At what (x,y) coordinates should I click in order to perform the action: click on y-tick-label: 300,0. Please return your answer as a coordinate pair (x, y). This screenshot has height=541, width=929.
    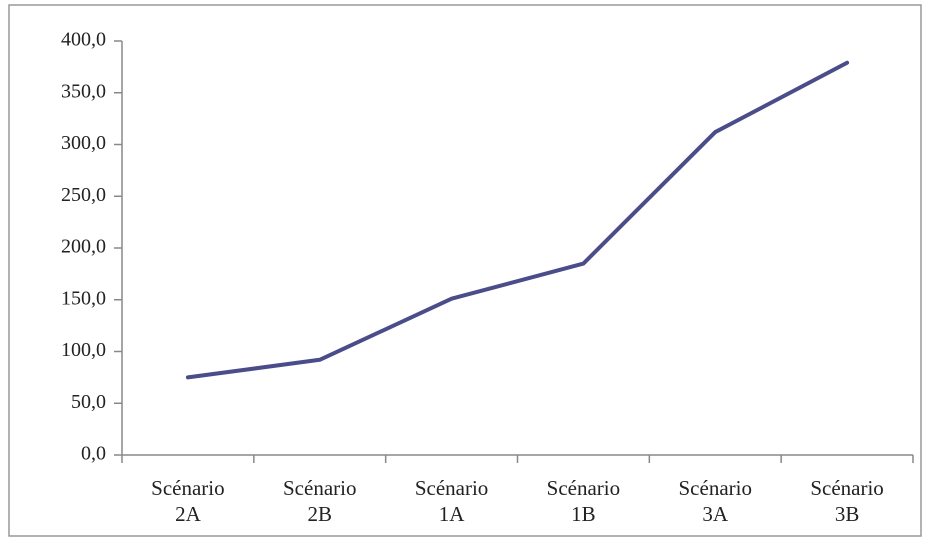
    Looking at the image, I should click on (83, 143).